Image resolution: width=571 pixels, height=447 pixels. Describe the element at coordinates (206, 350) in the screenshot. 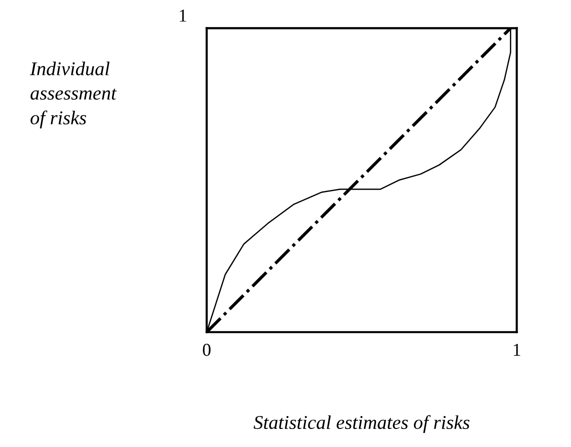

I see `x-tick-label: 0` at that location.